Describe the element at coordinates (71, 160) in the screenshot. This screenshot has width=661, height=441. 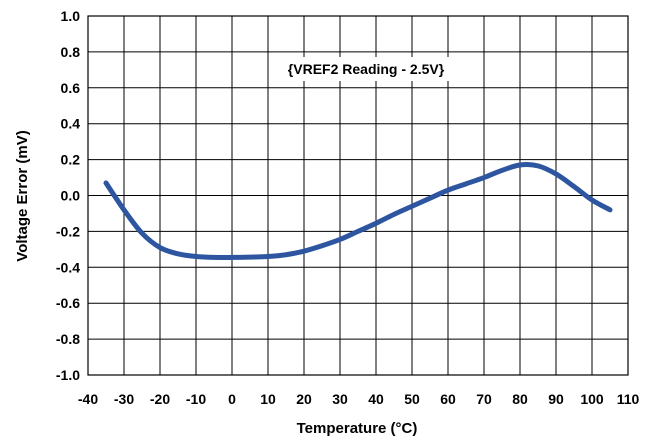
I see `y-tick-label: 0.2` at that location.